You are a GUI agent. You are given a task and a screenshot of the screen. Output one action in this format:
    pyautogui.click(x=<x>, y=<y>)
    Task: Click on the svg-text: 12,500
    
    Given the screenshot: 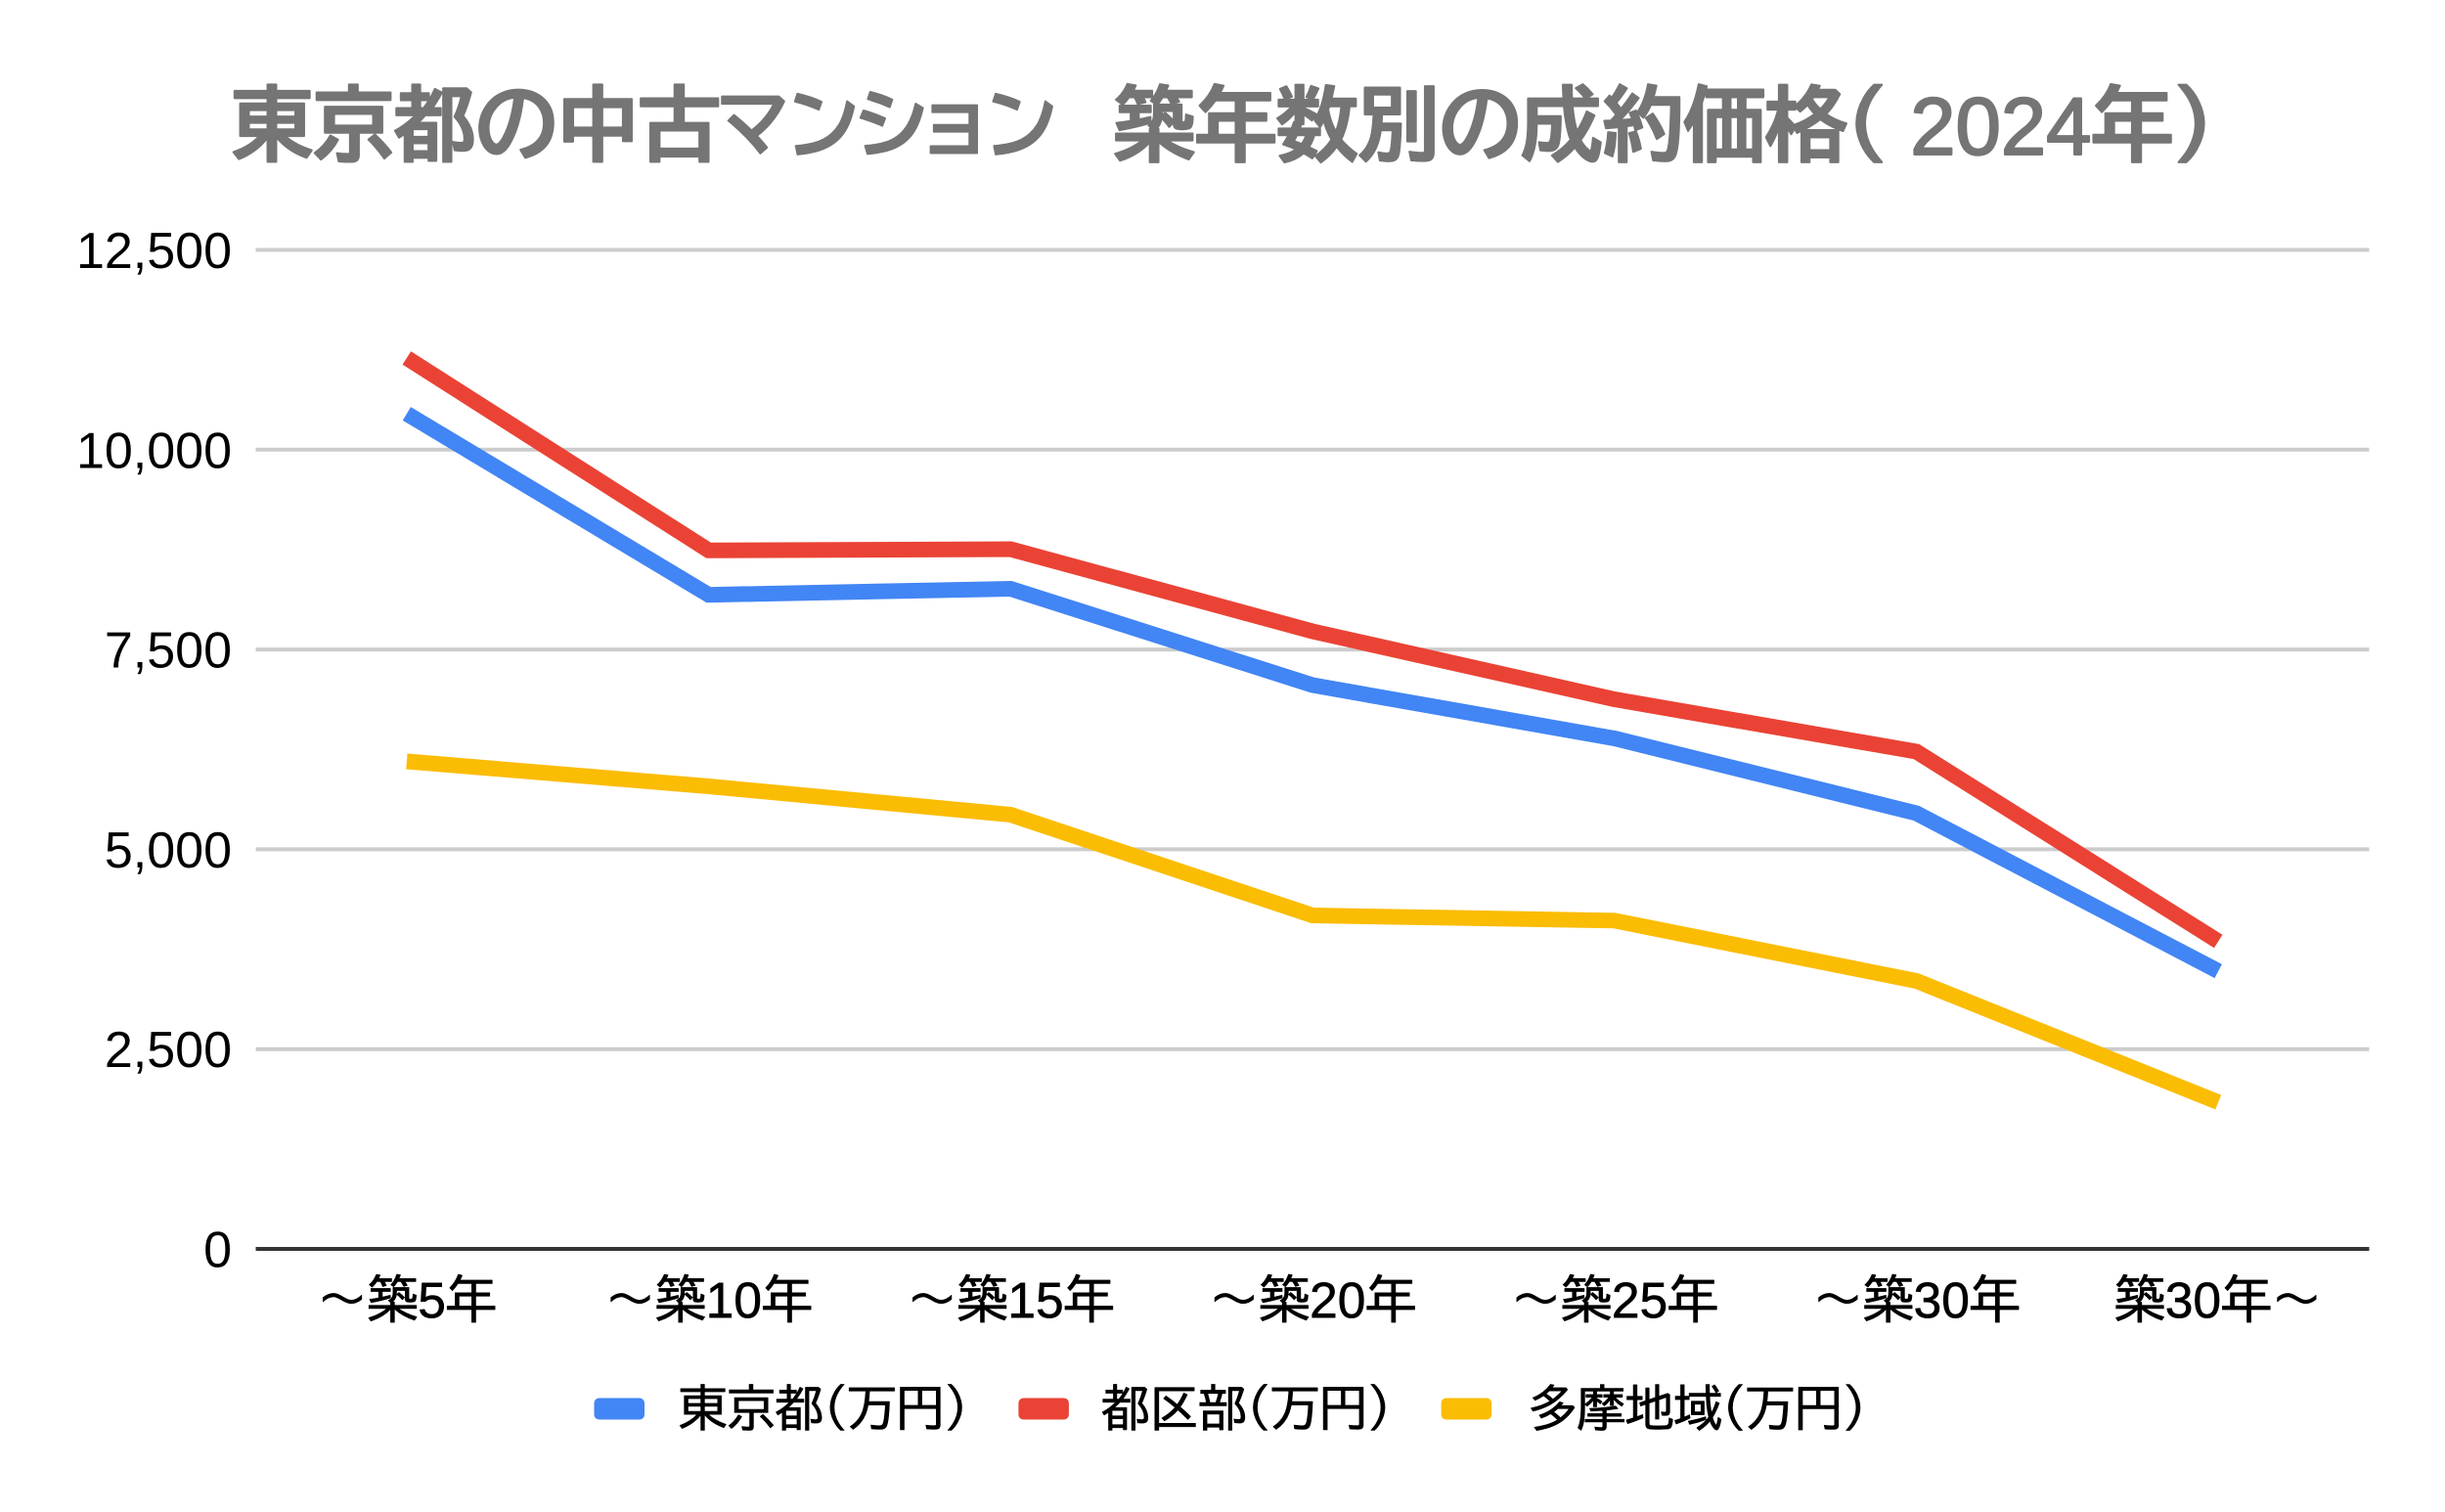 What is the action you would take?
    pyautogui.click(x=154, y=252)
    